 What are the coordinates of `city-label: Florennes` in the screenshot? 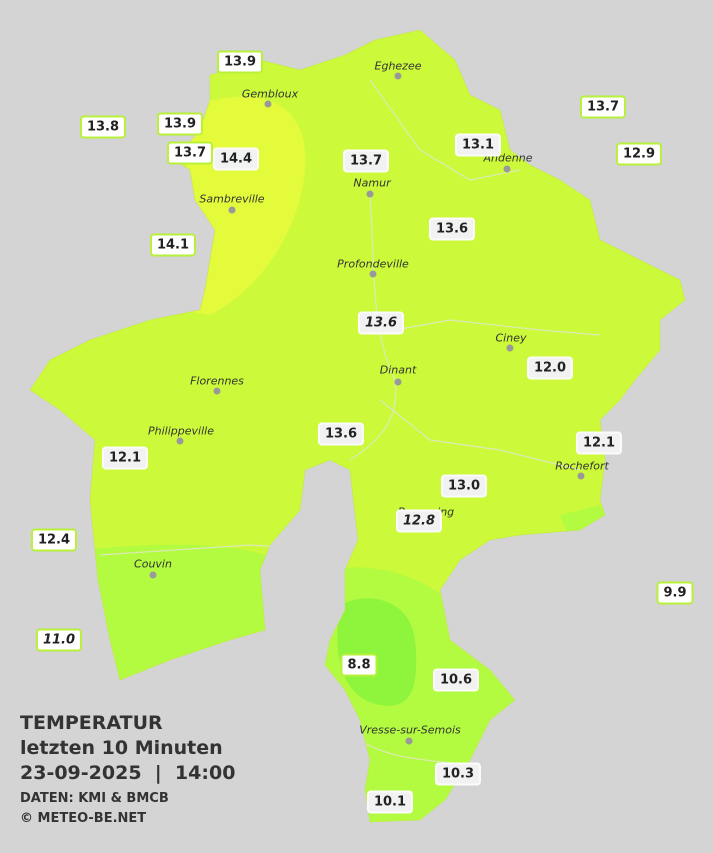 It's located at (217, 381).